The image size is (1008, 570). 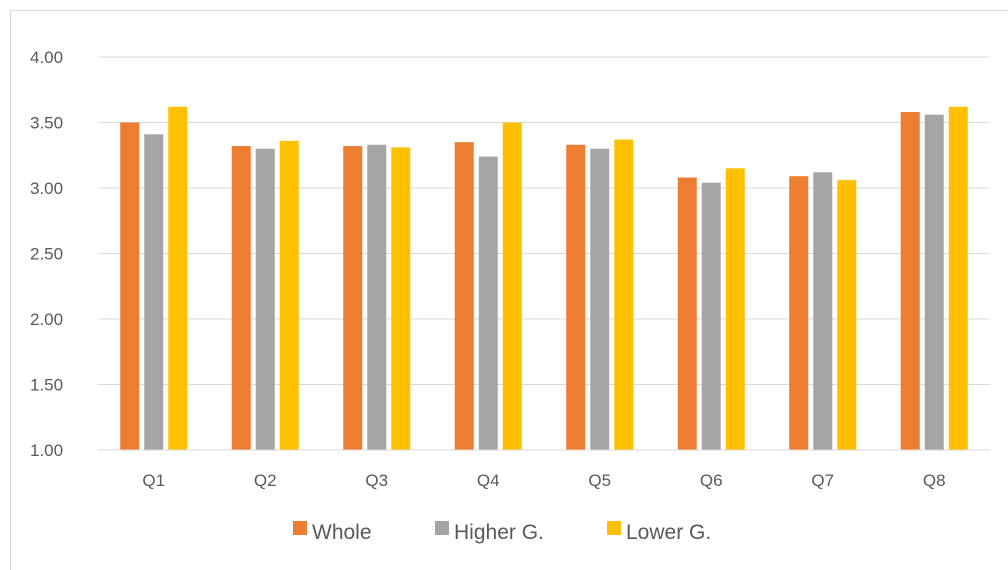 What do you see at coordinates (600, 299) in the screenshot?
I see `bar-q5-higher-g` at bounding box center [600, 299].